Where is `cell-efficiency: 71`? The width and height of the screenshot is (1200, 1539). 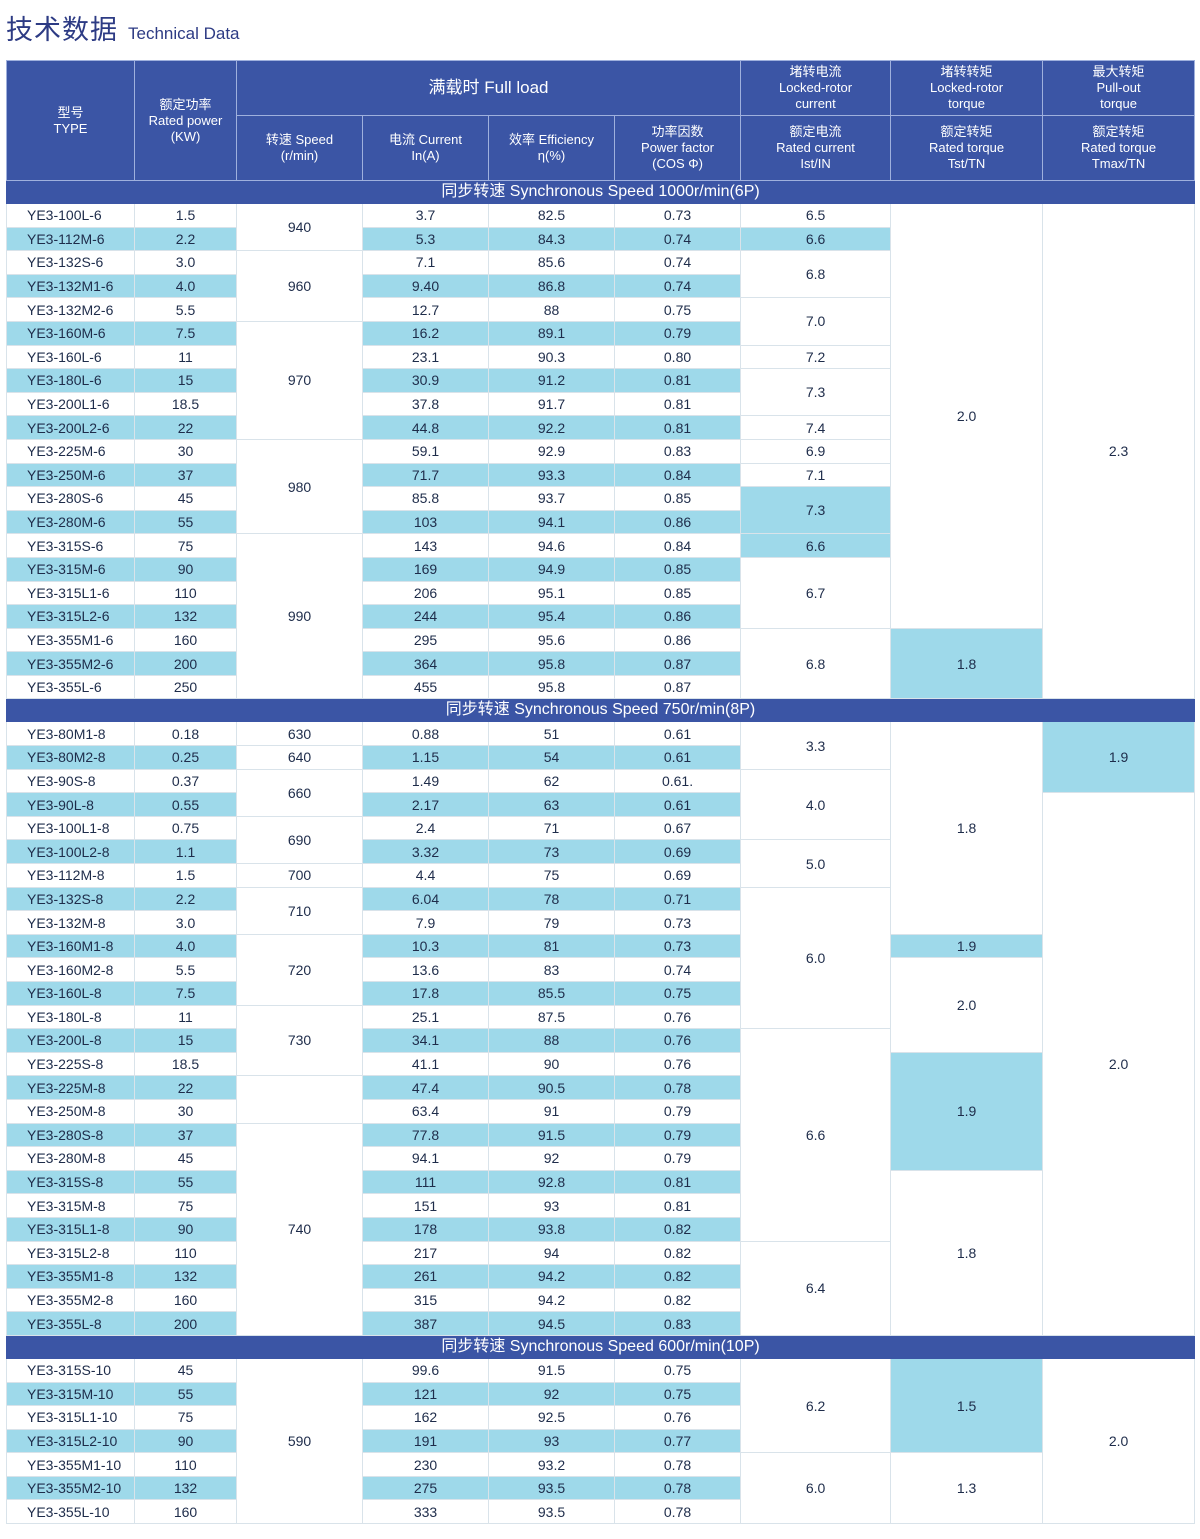 cell-efficiency: 71 is located at coordinates (551, 828).